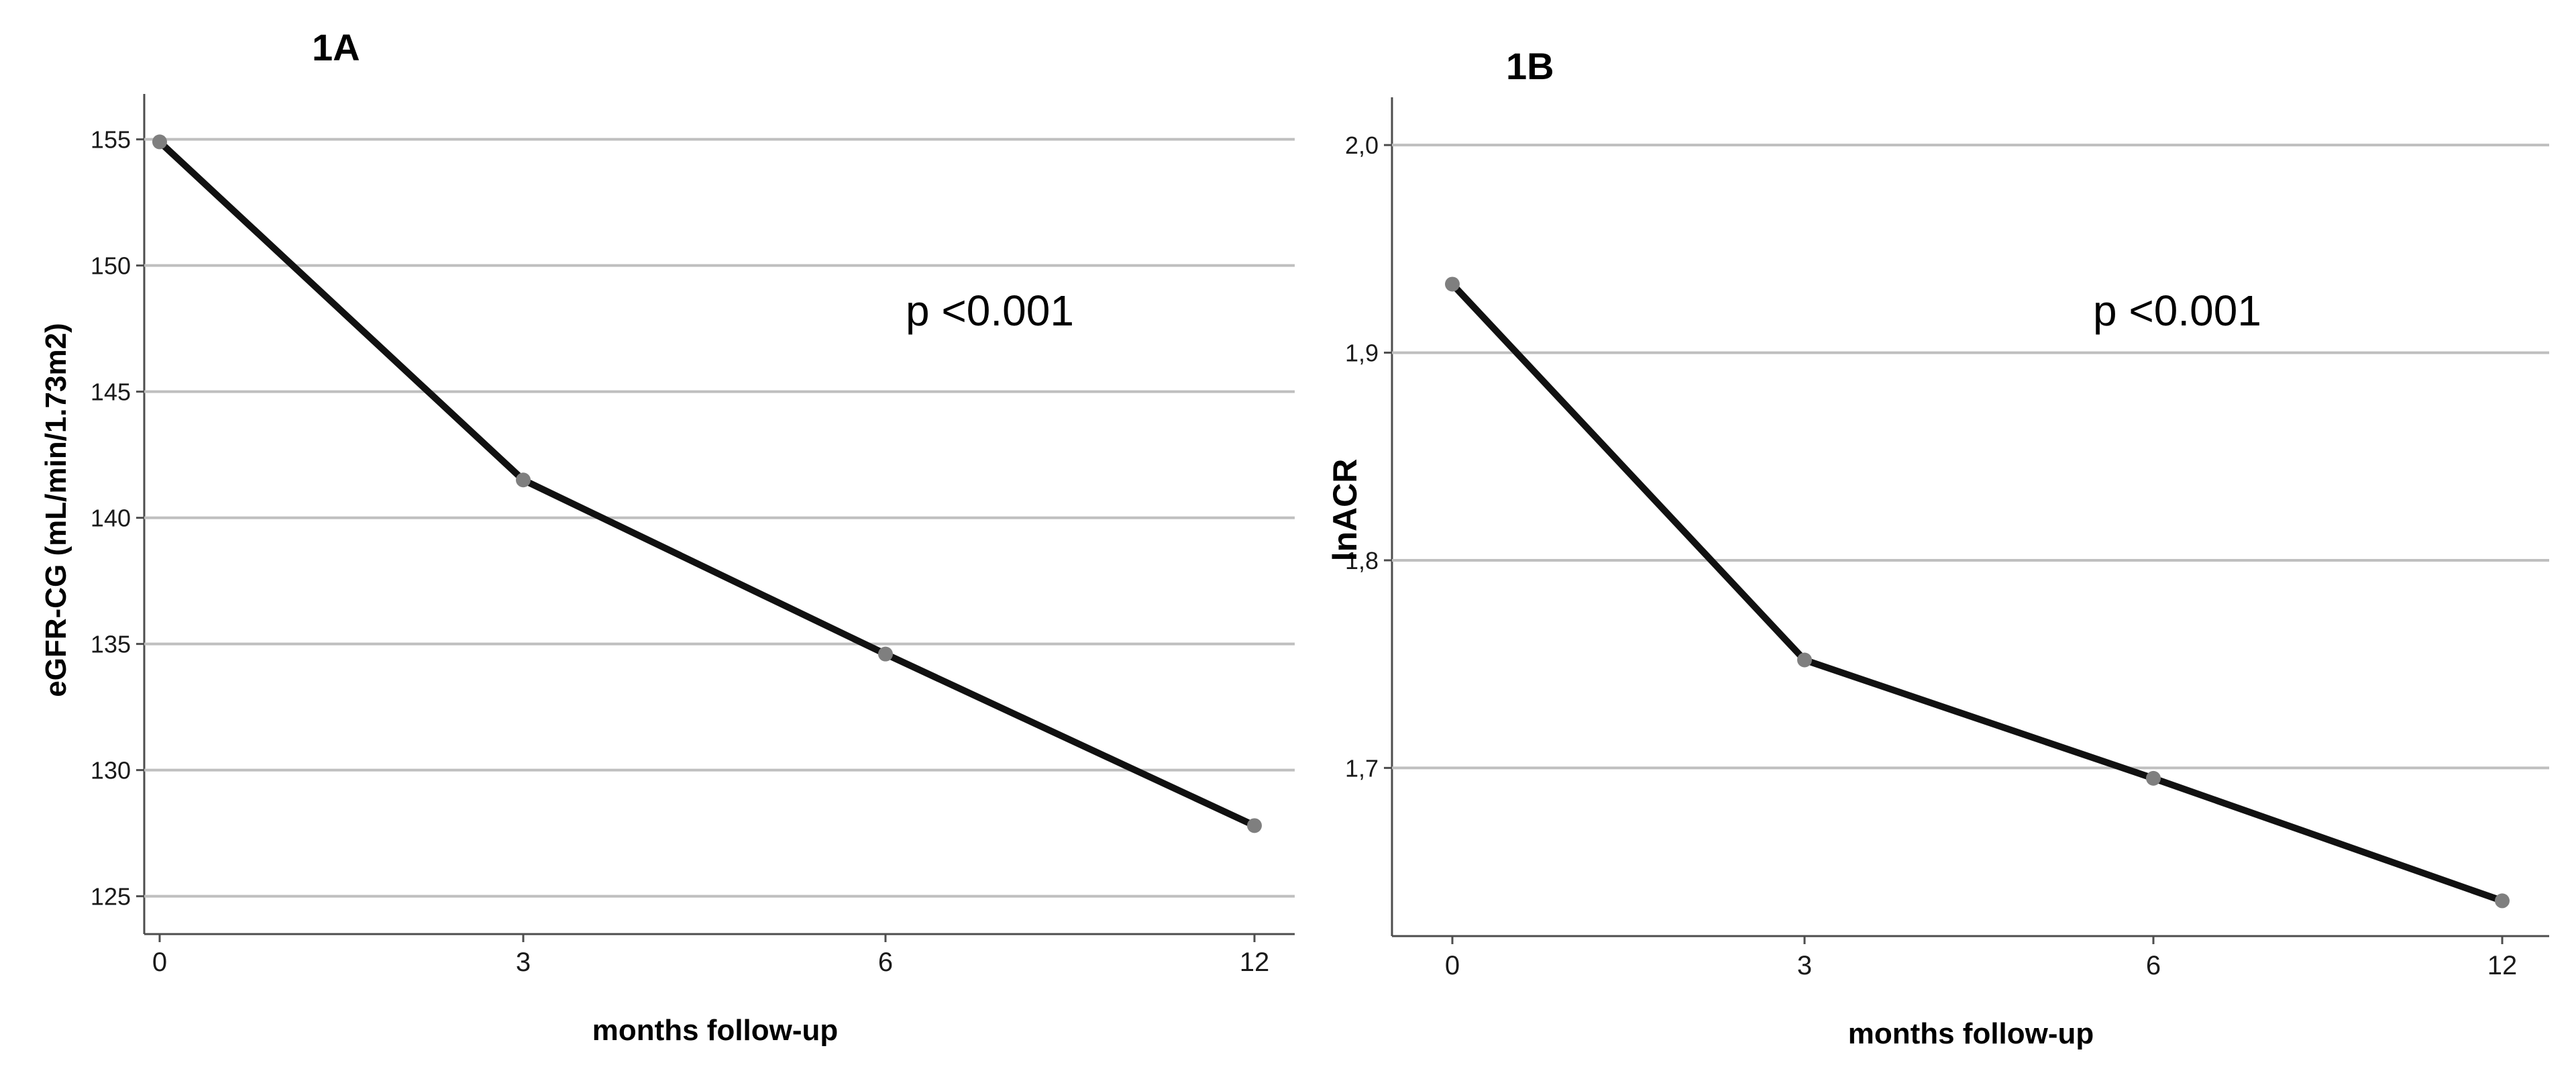 This screenshot has width=2576, height=1075. What do you see at coordinates (111, 392) in the screenshot?
I see `y-tick-label: 145` at bounding box center [111, 392].